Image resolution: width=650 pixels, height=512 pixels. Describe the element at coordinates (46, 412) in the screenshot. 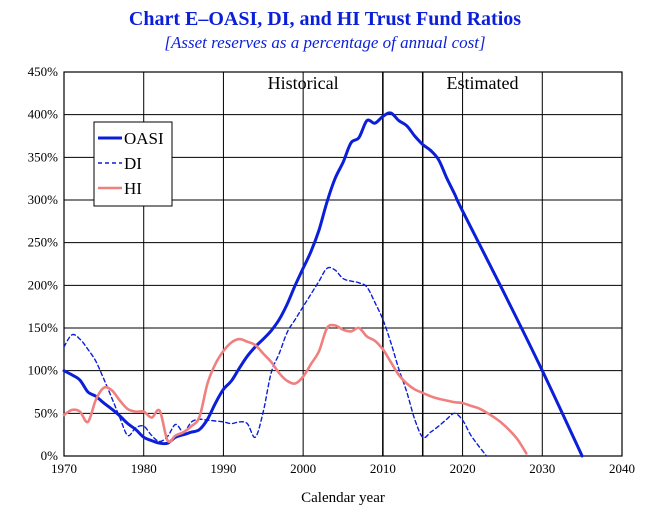

I see `y-tick-label: 50%` at that location.